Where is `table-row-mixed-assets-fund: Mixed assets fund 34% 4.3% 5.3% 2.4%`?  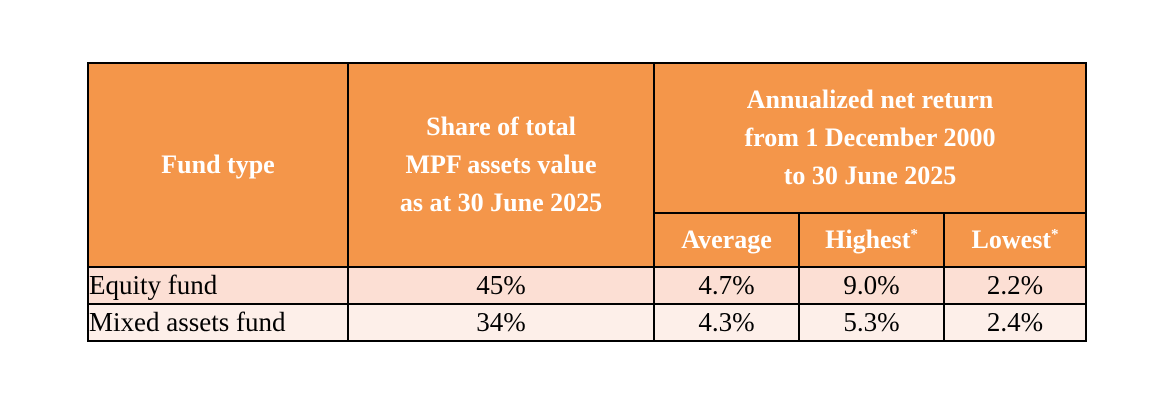 table-row-mixed-assets-fund: Mixed assets fund 34% 4.3% 5.3% 2.4% is located at coordinates (587, 322).